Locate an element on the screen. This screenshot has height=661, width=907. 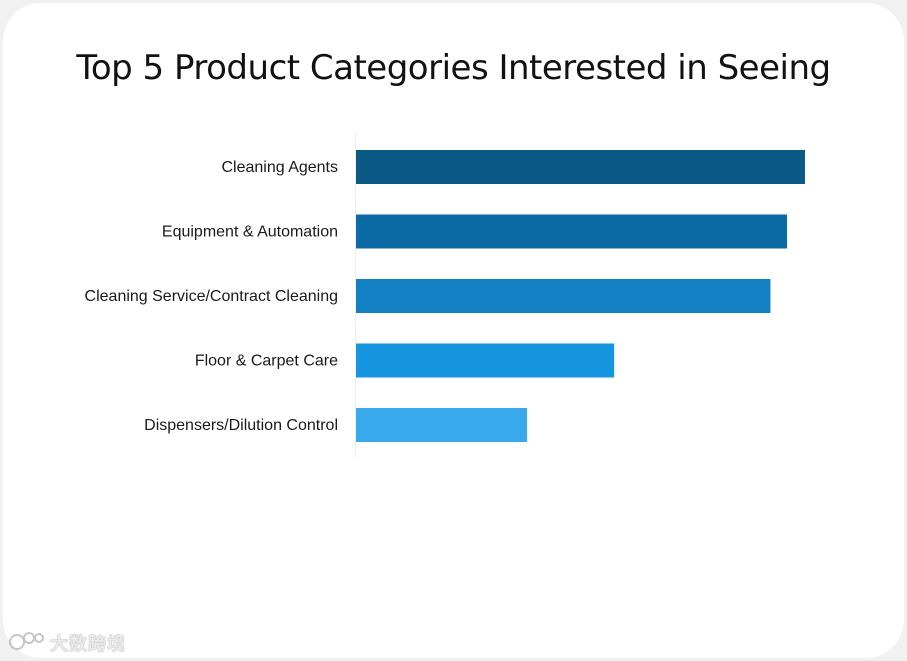
category-label-3: Cleaning Service/Contract Cleaning is located at coordinates (211, 296).